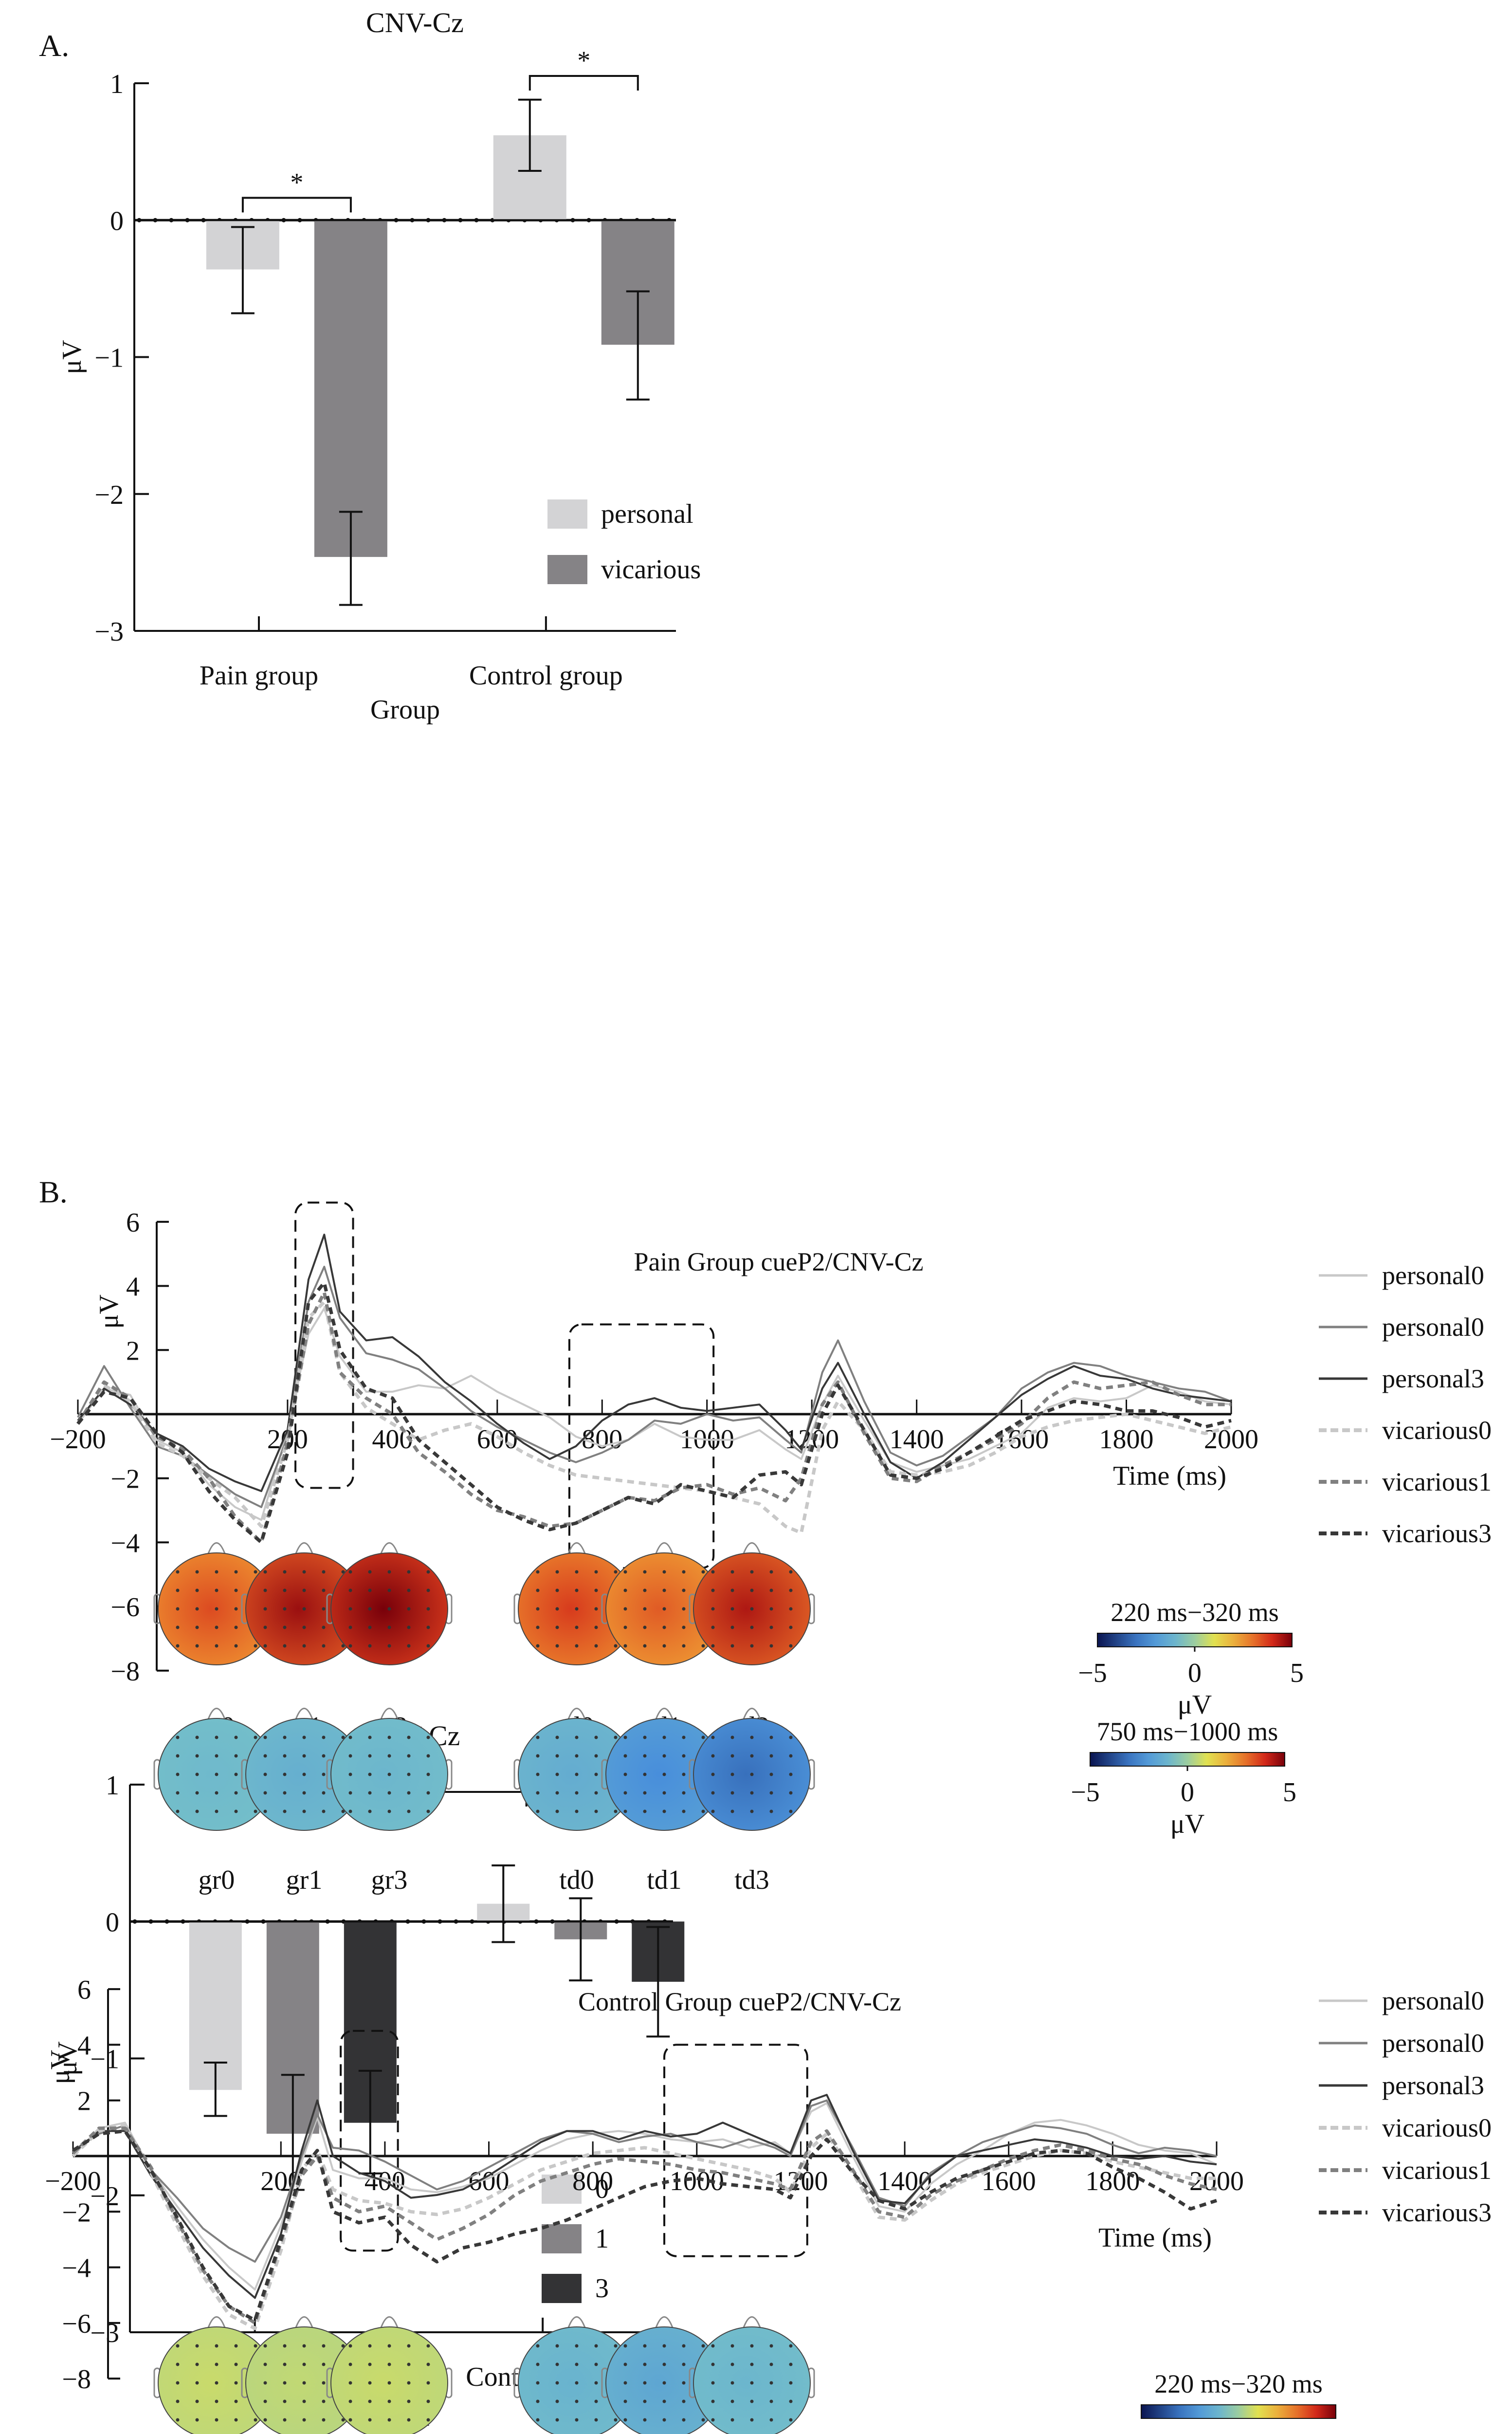 This screenshot has width=1512, height=2434. I want to click on legend-label: personal0, so click(1433, 2000).